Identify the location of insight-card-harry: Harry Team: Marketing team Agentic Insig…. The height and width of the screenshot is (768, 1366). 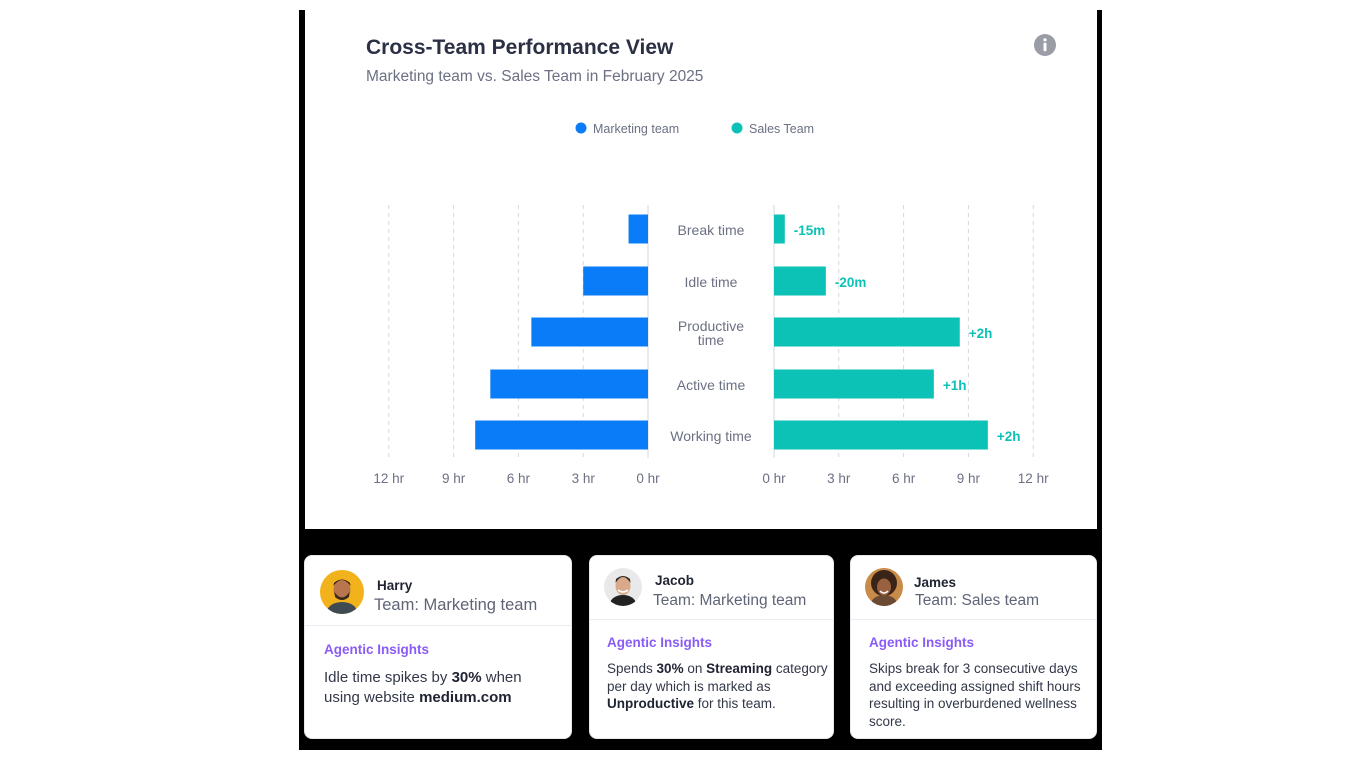
(438, 647).